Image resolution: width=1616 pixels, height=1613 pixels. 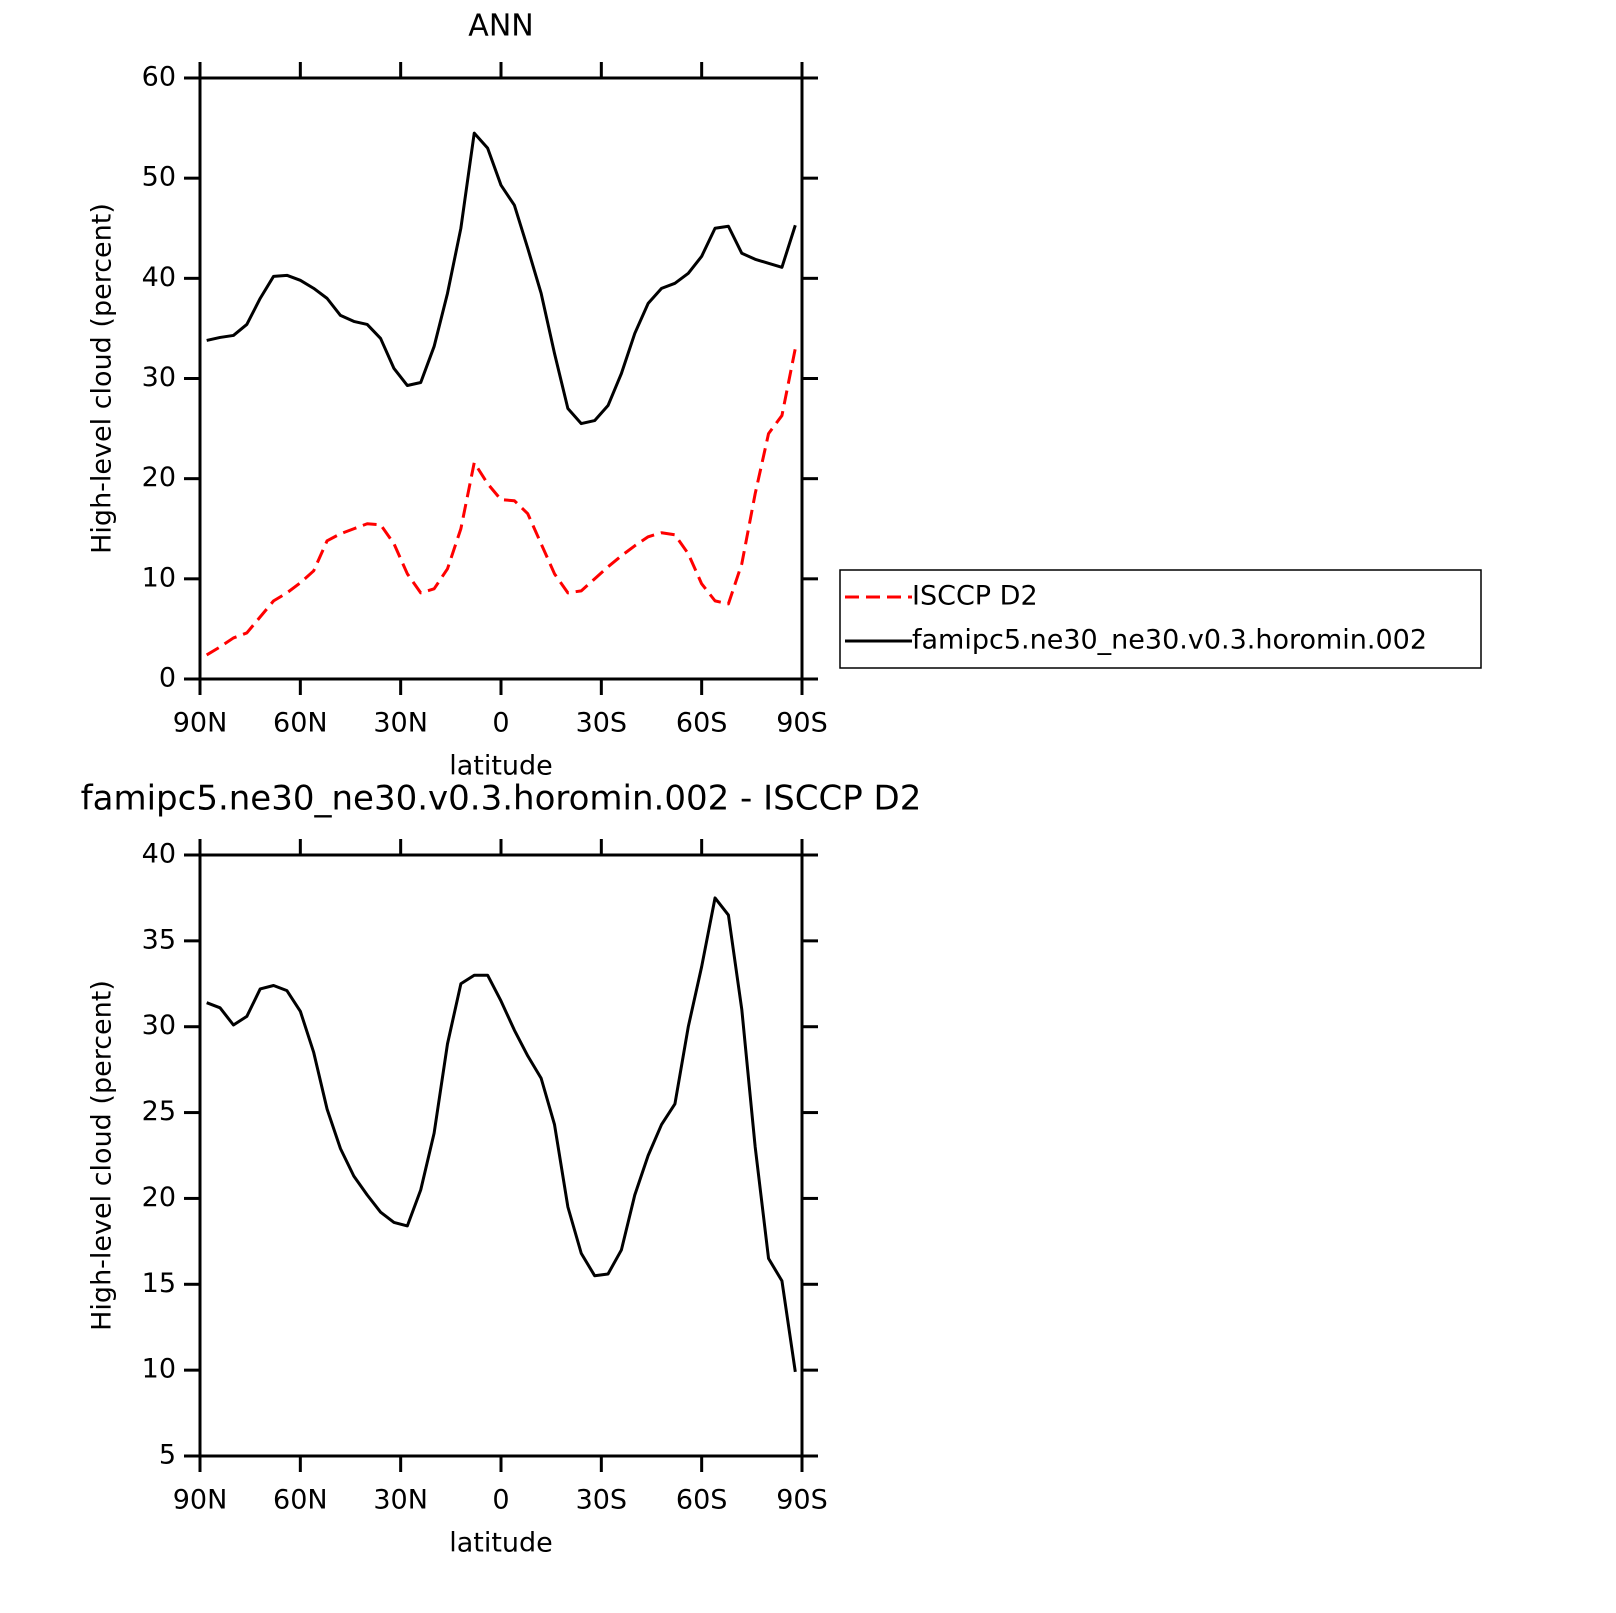 What do you see at coordinates (975, 596) in the screenshot?
I see `legend-label: ISCCP D2` at bounding box center [975, 596].